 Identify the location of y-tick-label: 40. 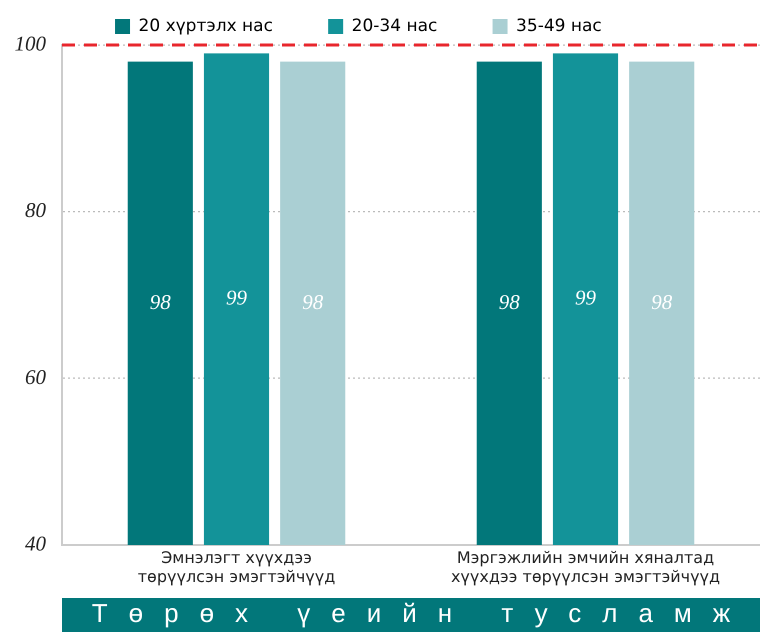
(35, 544).